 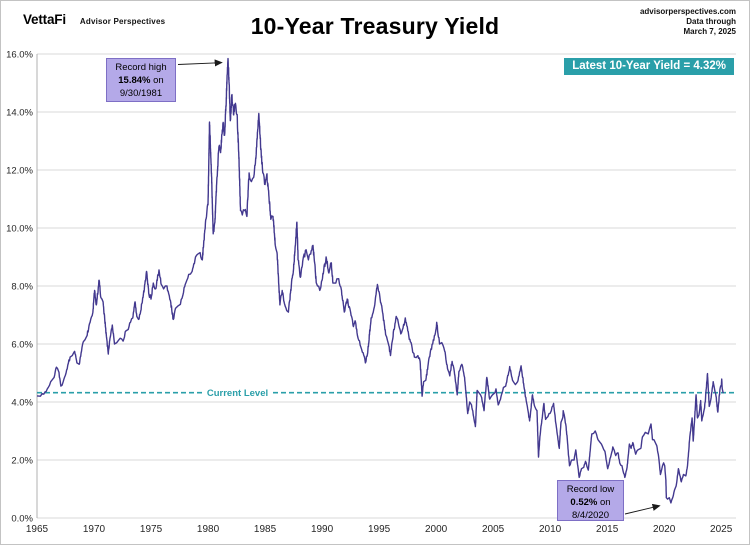 I want to click on x-tick-label: 2005, so click(x=493, y=529).